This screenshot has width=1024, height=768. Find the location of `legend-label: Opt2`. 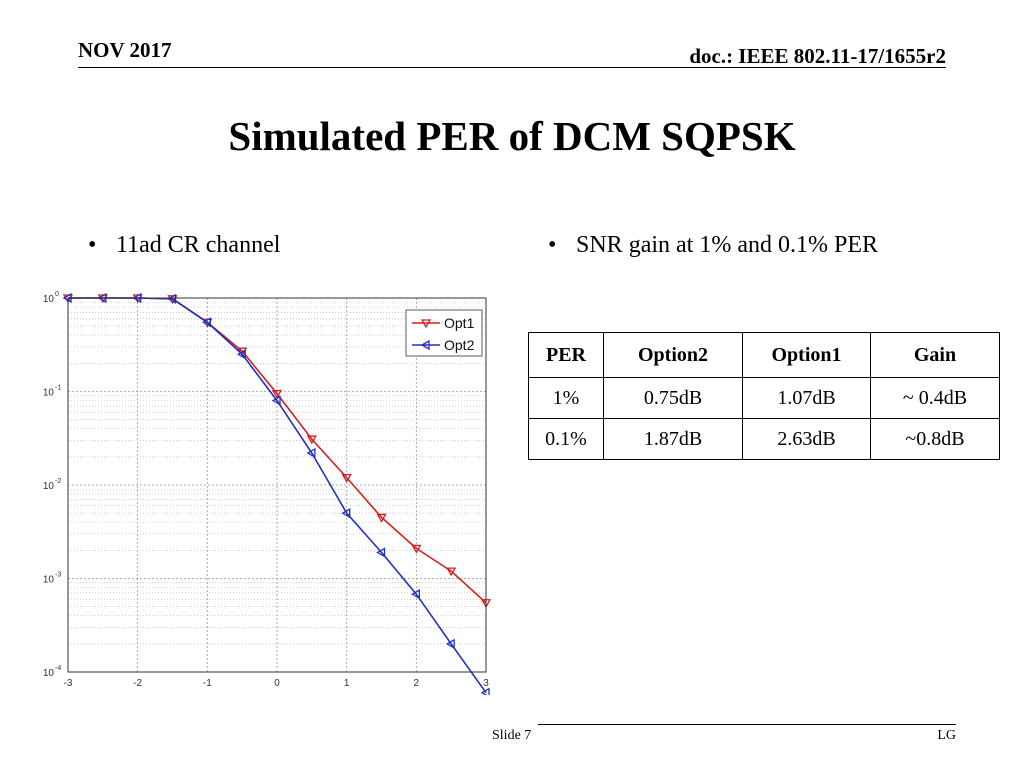

legend-label: Opt2 is located at coordinates (459, 345).